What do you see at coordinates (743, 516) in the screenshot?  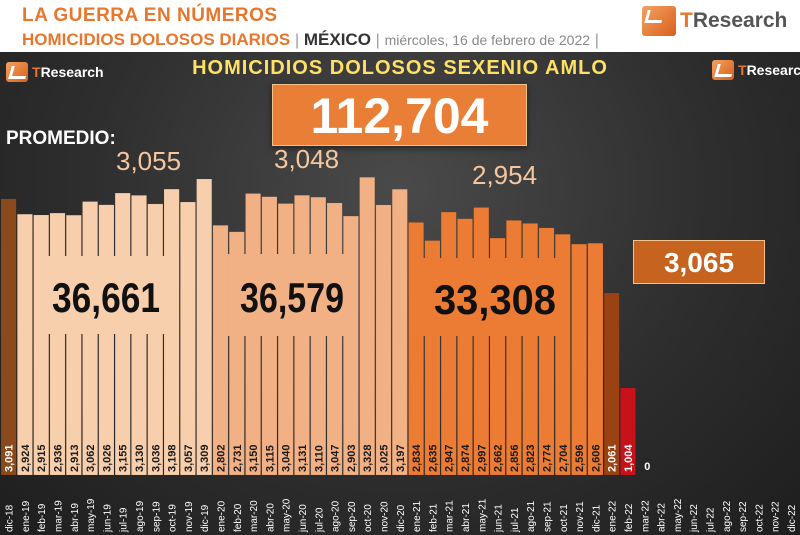 I see `x-tick-label: sep-22` at bounding box center [743, 516].